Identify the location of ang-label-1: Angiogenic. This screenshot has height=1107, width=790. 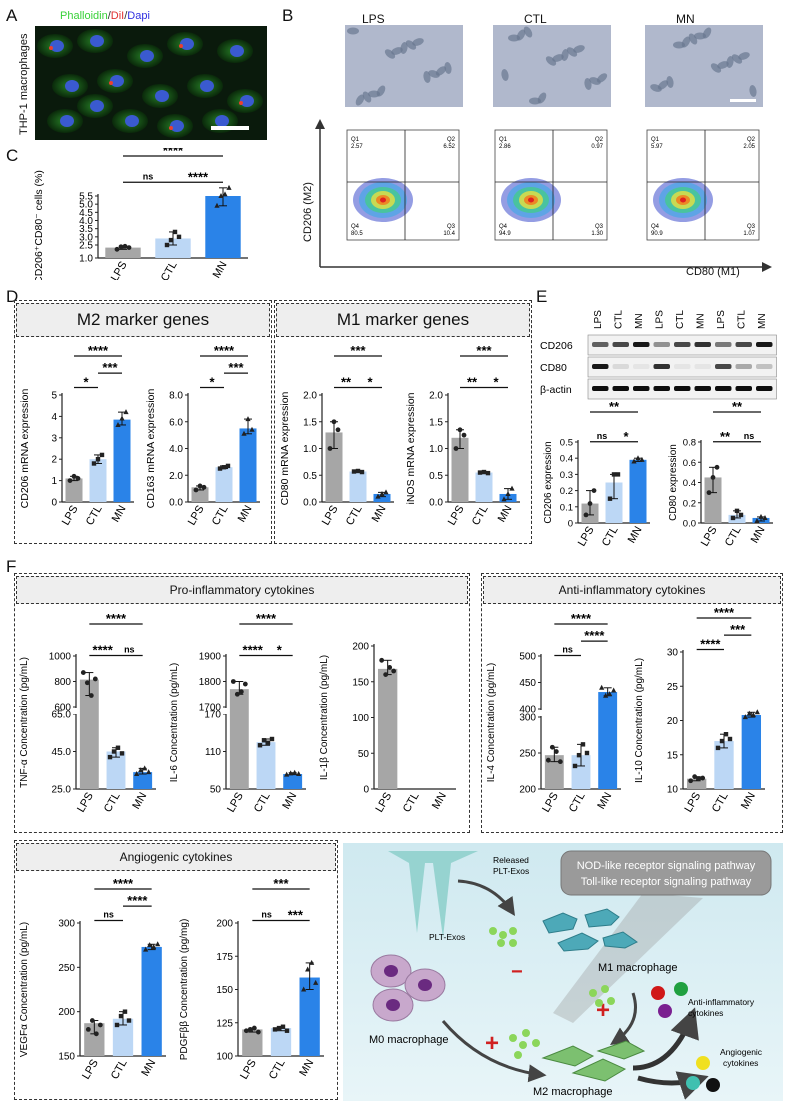
(741, 1052).